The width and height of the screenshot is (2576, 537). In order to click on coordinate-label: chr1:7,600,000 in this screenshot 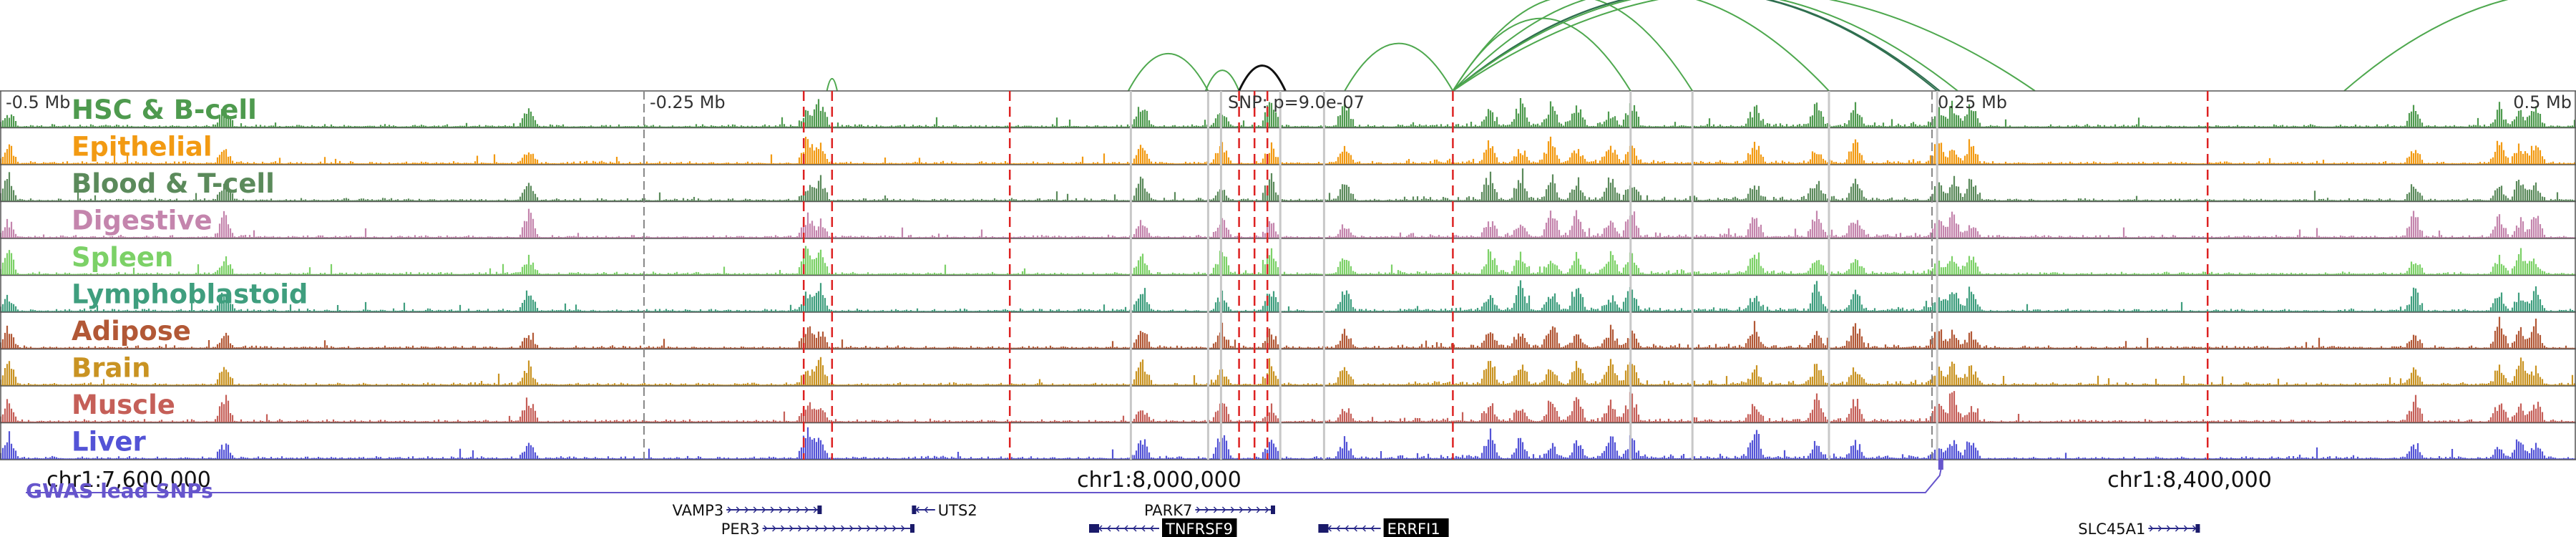, I will do `click(129, 480)`.